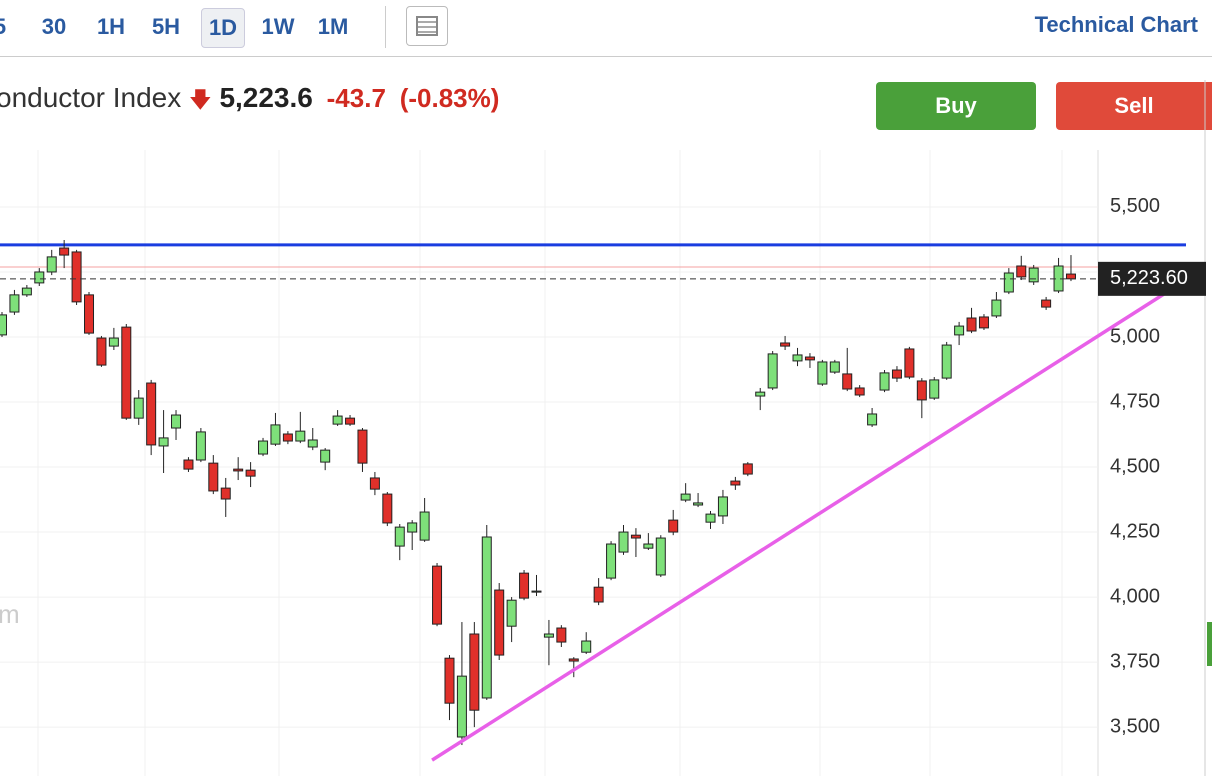  I want to click on change: -43.7, so click(356, 98).